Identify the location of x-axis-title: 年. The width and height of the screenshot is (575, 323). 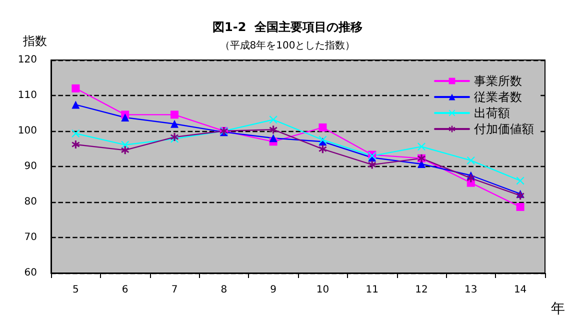
(558, 309).